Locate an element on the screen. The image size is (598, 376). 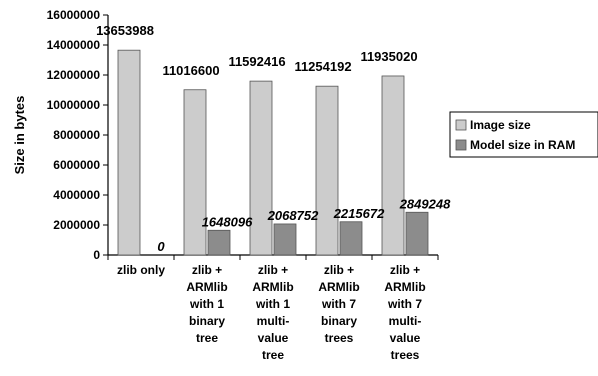
y-tick-label: 12000000 is located at coordinates (74, 75).